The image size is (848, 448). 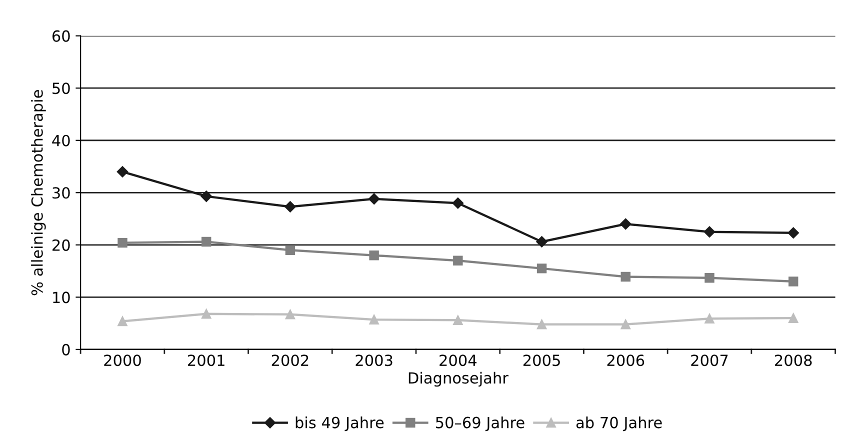 I want to click on legend-label: ab 70 Jahre, so click(x=619, y=424).